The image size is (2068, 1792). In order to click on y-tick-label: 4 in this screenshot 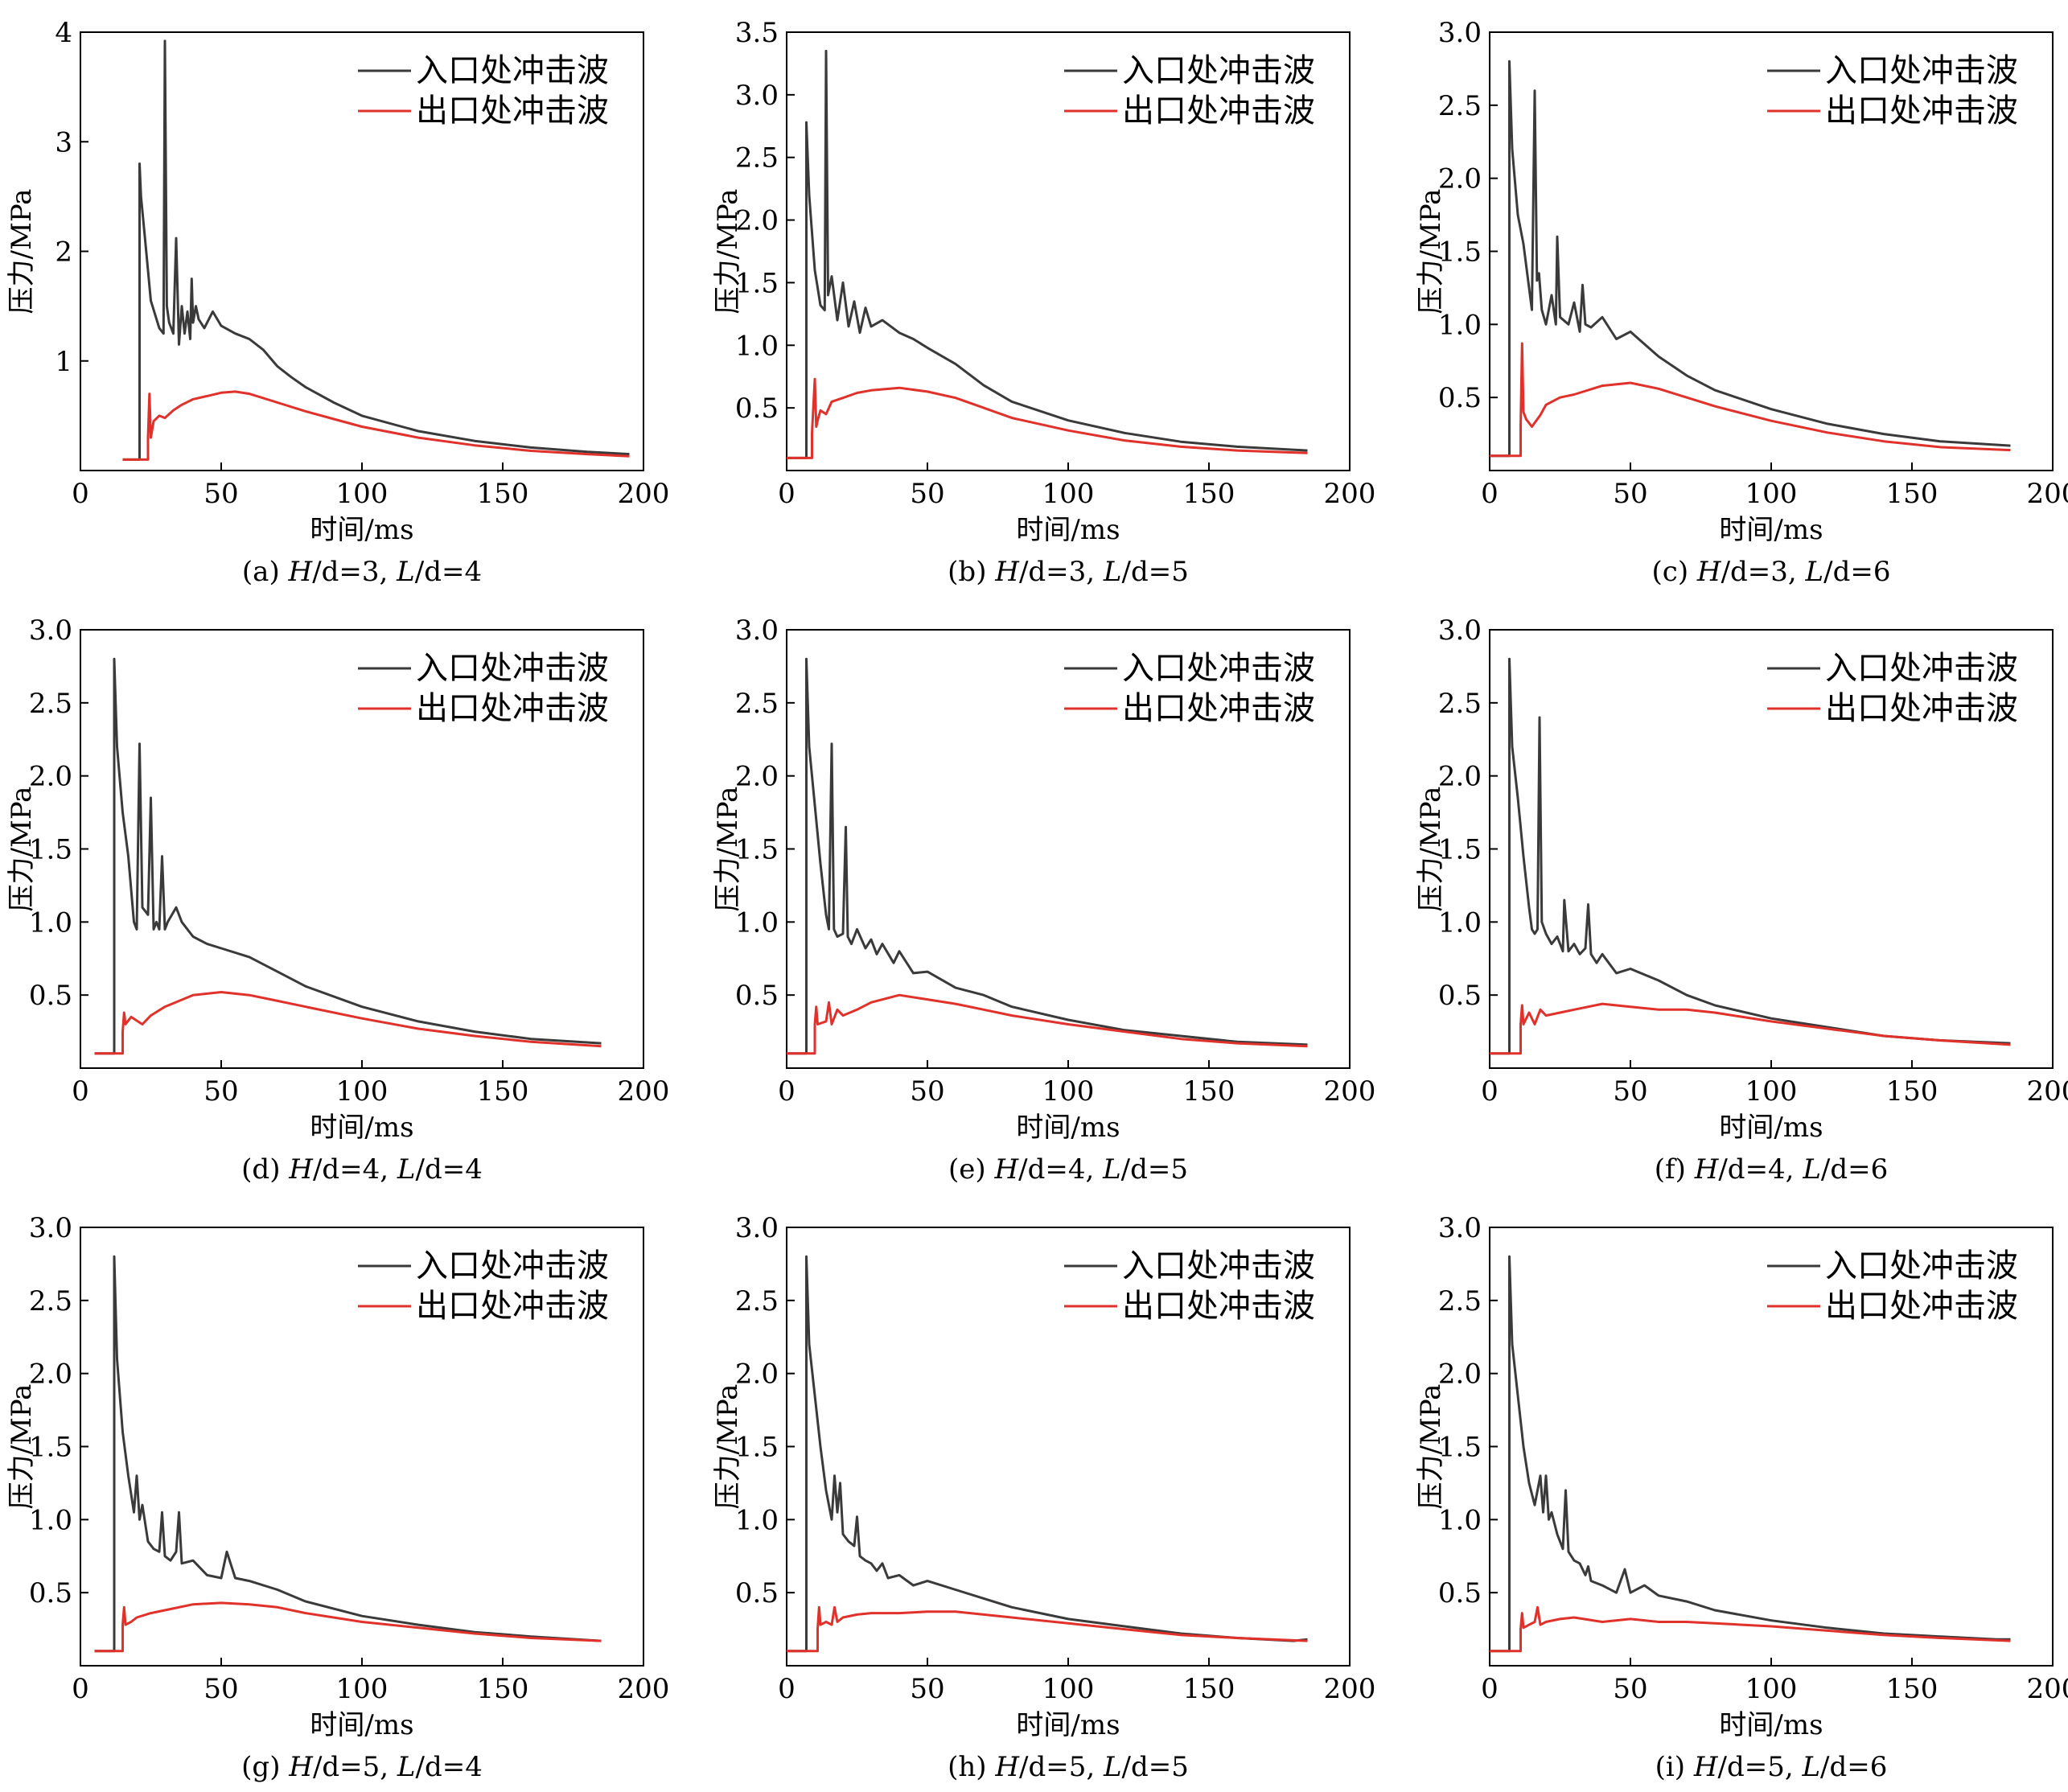, I will do `click(63, 33)`.